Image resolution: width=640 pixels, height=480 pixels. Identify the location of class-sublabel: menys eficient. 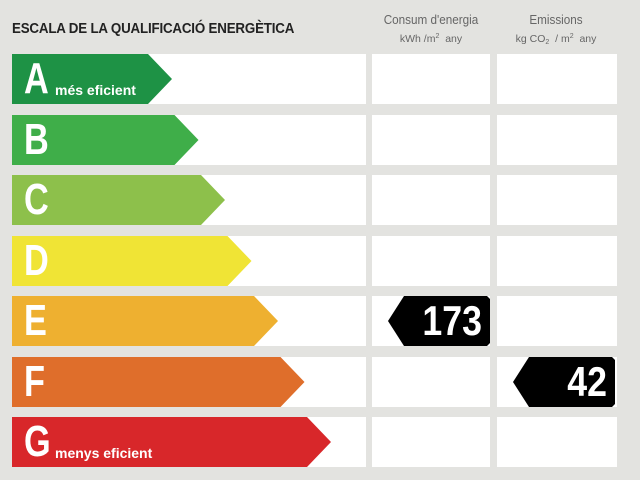
(104, 453).